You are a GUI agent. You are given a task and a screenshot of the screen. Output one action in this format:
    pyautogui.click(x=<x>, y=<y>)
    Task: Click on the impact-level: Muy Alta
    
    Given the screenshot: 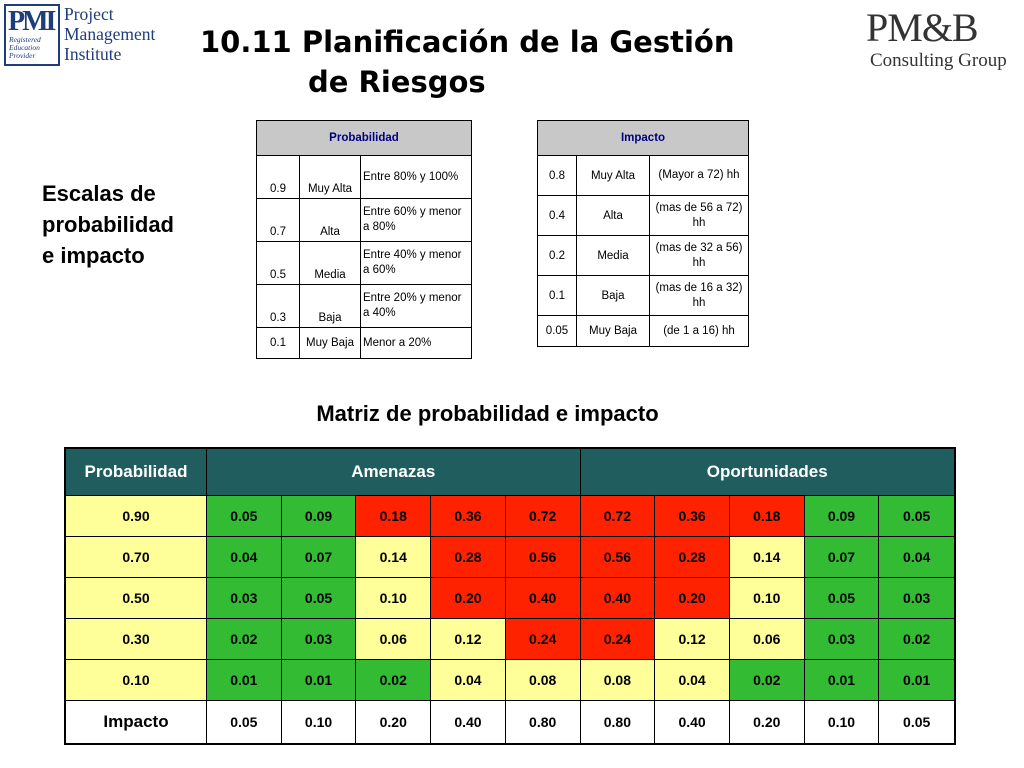 What is the action you would take?
    pyautogui.click(x=613, y=175)
    